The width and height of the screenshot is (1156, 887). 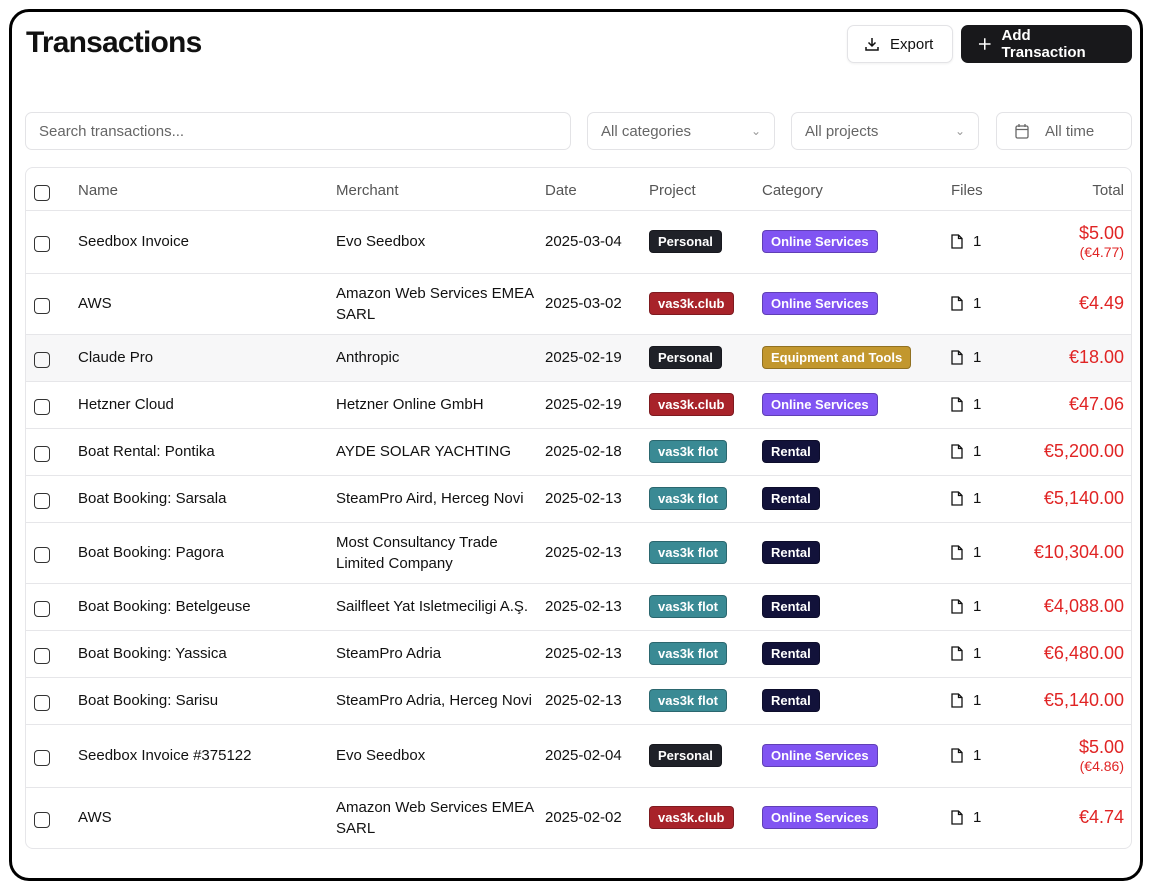 What do you see at coordinates (440, 654) in the screenshot?
I see `merchant: SteamPro Adria` at bounding box center [440, 654].